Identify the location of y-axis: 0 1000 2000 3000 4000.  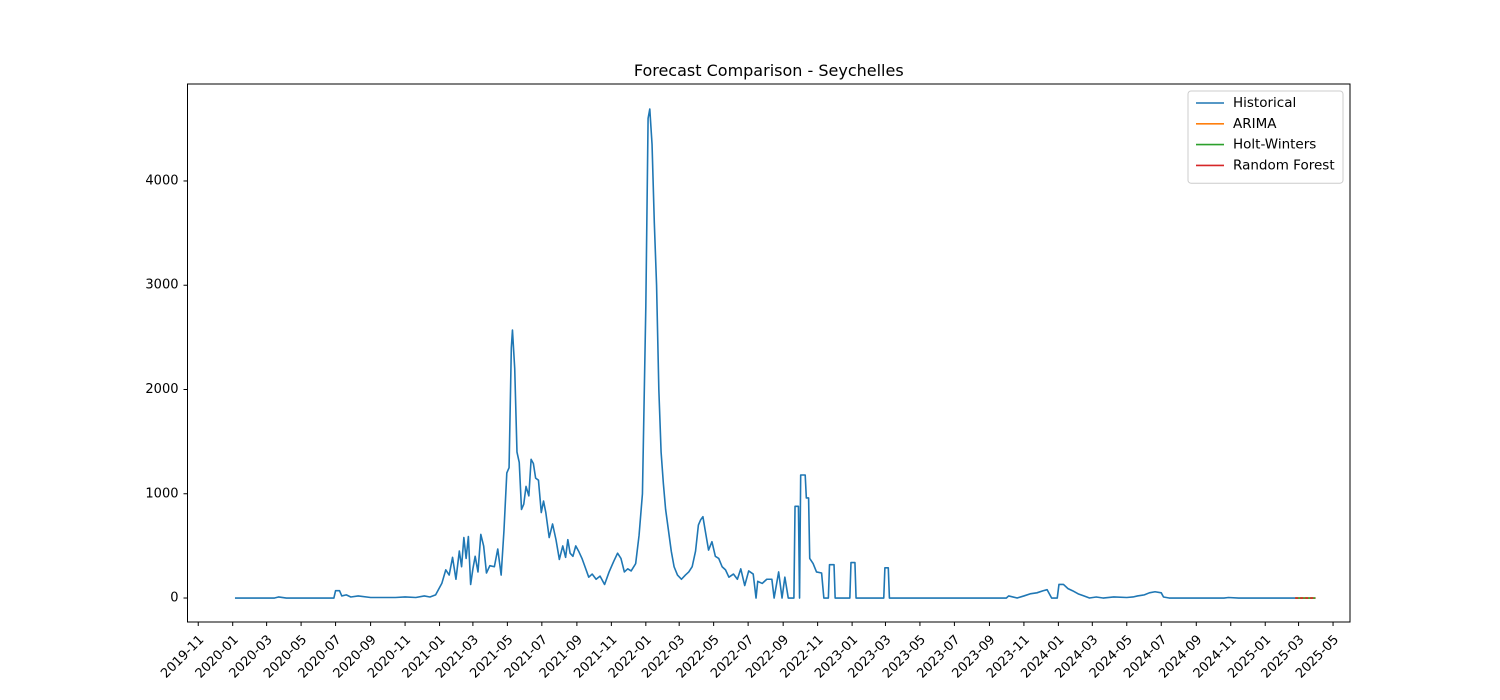
(166, 389).